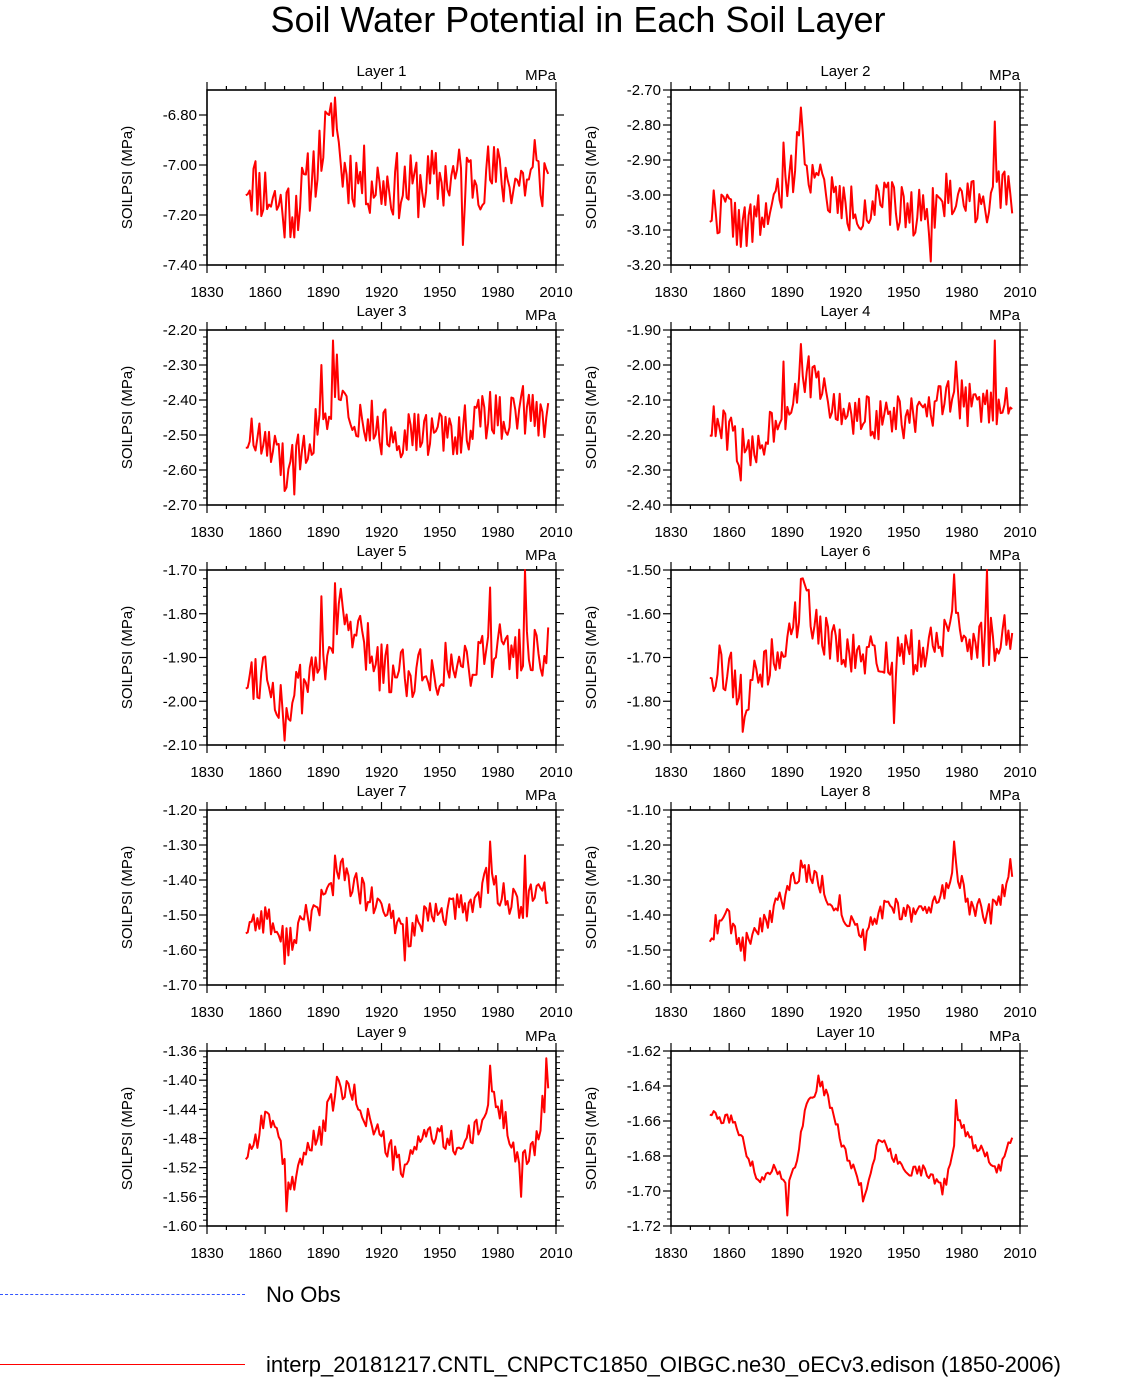 This screenshot has height=1380, width=1147. I want to click on y-tick-label: -7.40, so click(180, 265).